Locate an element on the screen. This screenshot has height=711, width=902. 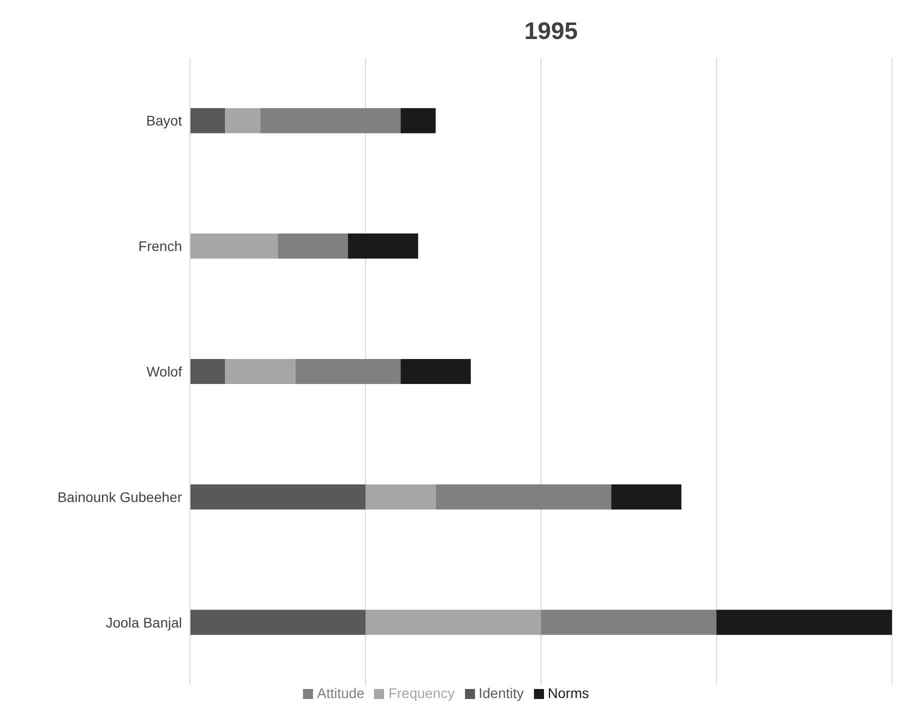
legend-label: Identity is located at coordinates (501, 693).